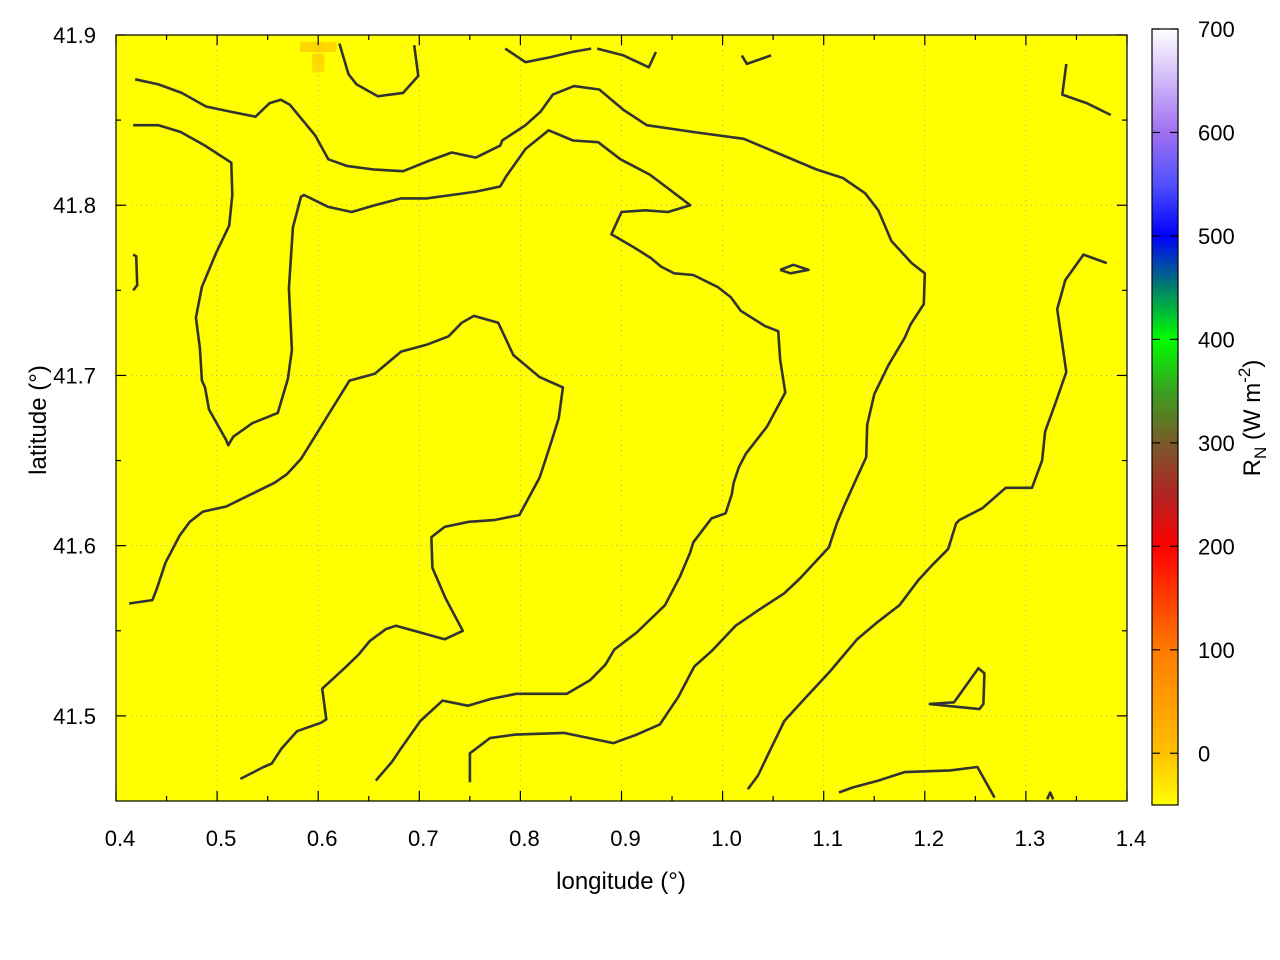 Image resolution: width=1280 pixels, height=960 pixels. I want to click on colorbar, so click(1165, 417).